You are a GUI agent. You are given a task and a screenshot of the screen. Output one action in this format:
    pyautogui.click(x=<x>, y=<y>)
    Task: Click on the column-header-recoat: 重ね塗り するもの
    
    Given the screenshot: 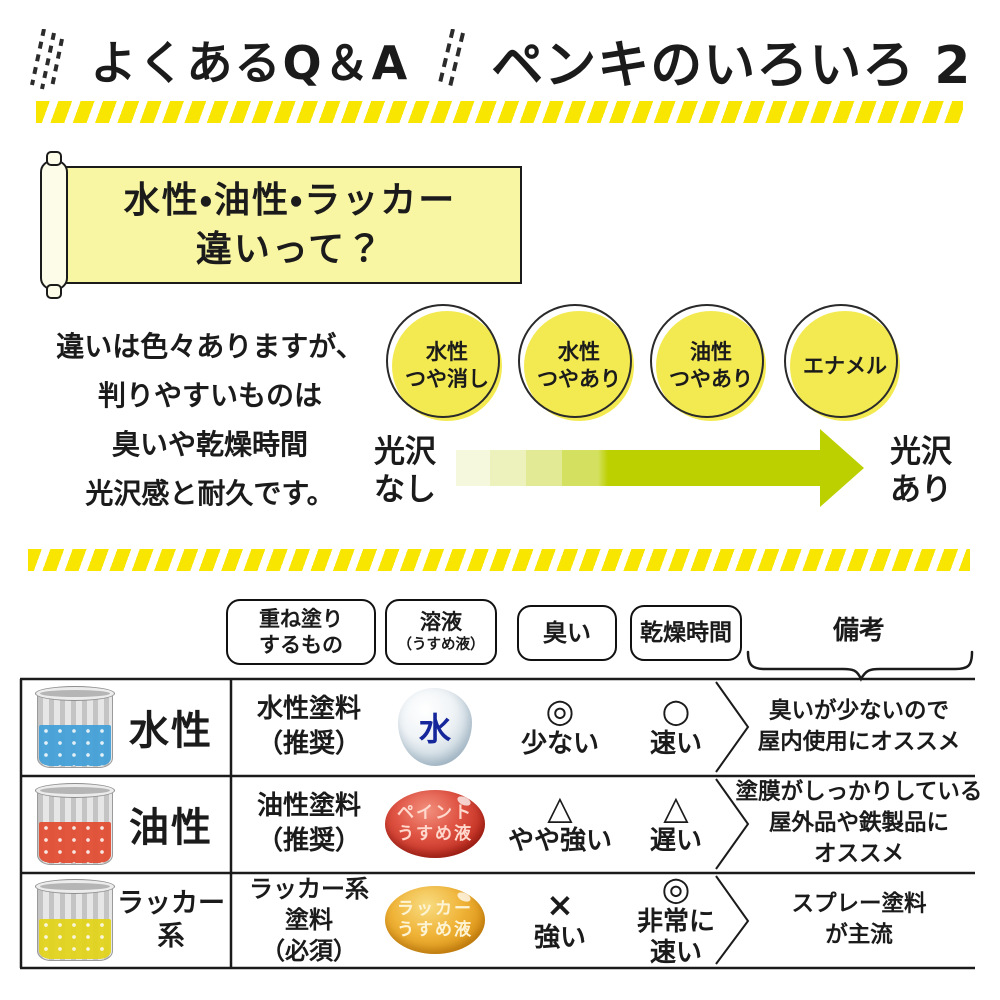 What is the action you would take?
    pyautogui.click(x=301, y=632)
    